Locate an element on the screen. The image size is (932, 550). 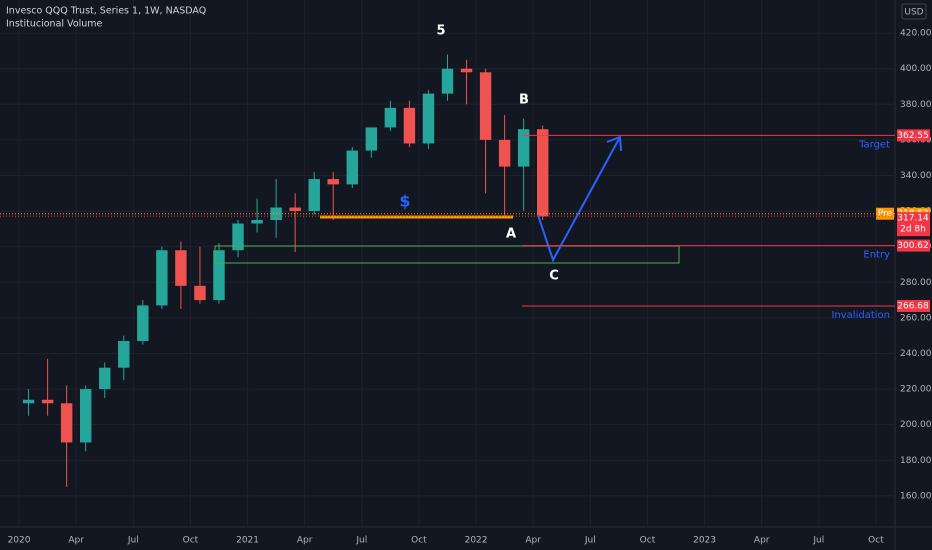
y-tick-label: 160.00 is located at coordinates (916, 496).